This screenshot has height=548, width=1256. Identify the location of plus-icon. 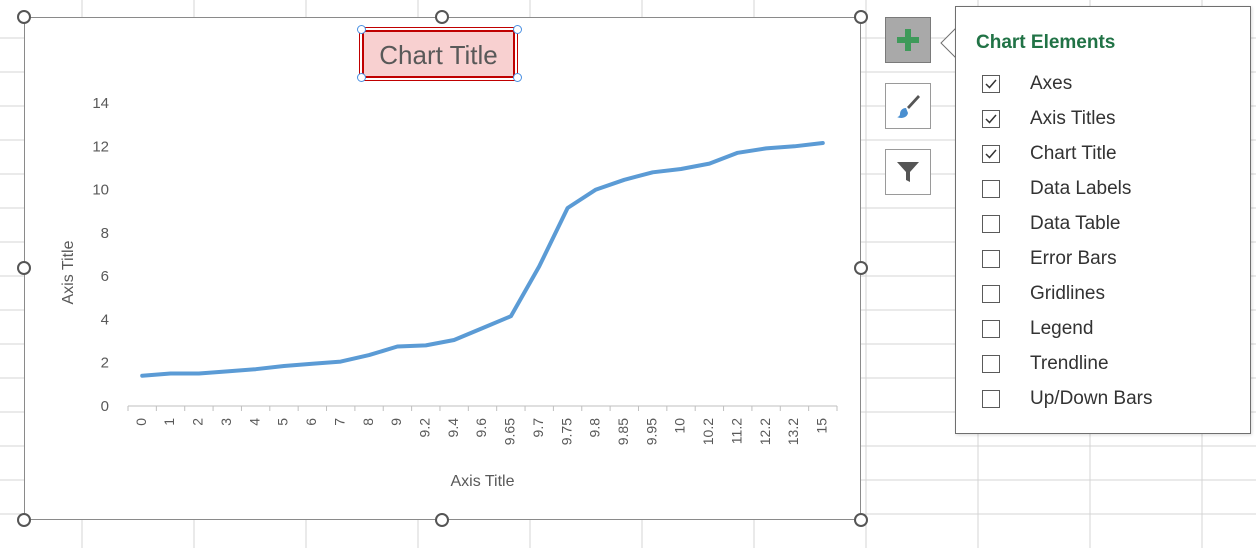
(908, 40).